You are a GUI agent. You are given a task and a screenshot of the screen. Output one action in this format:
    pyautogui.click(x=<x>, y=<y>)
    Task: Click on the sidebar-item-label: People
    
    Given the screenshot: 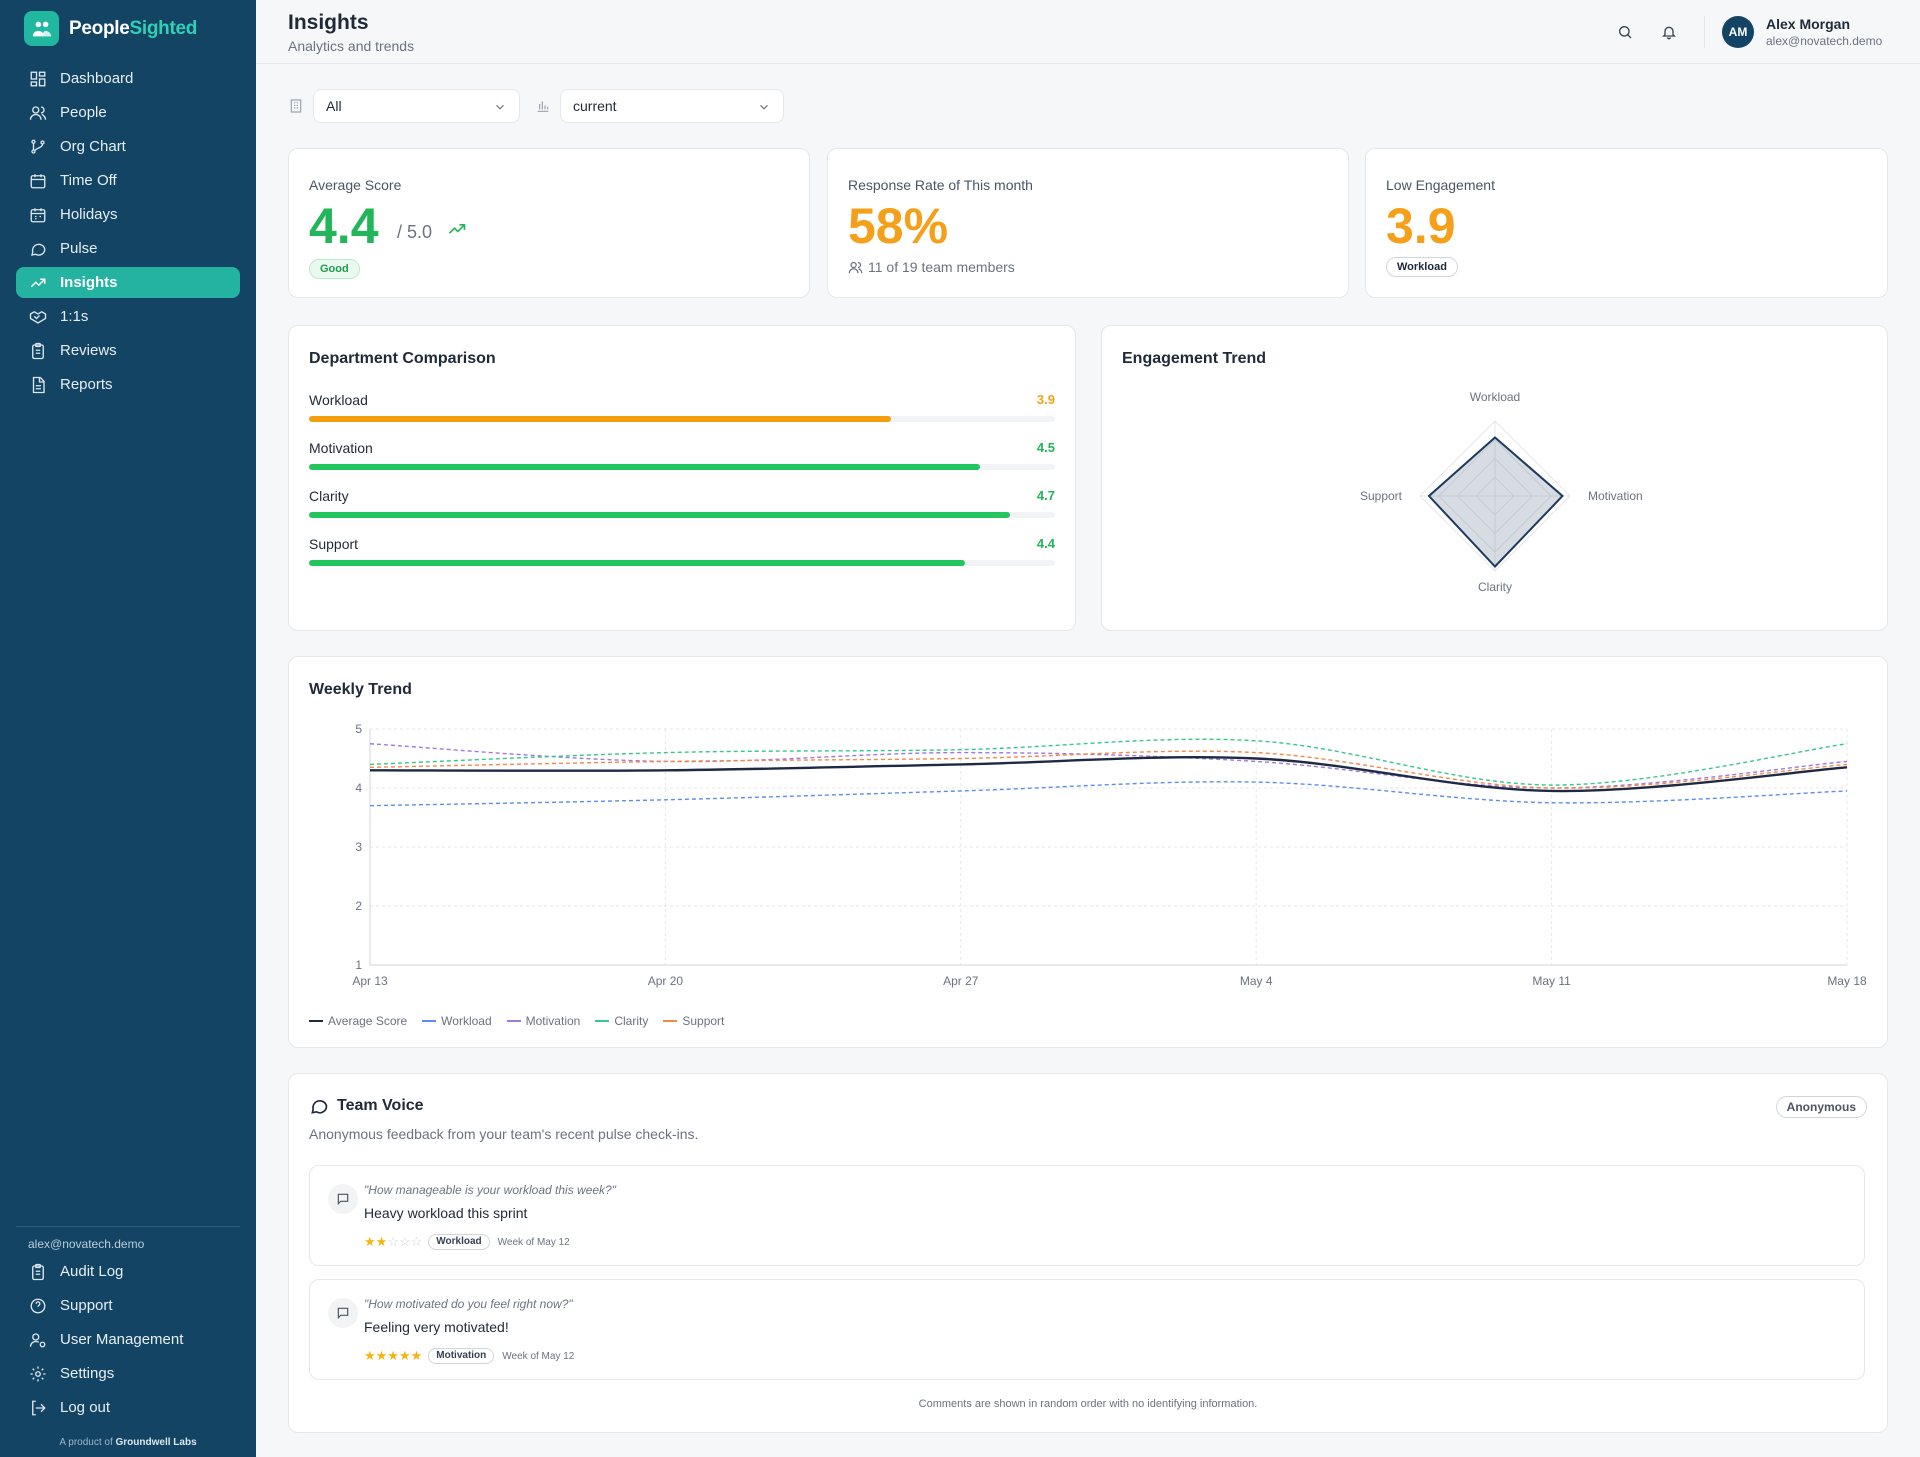 What is the action you would take?
    pyautogui.click(x=83, y=112)
    